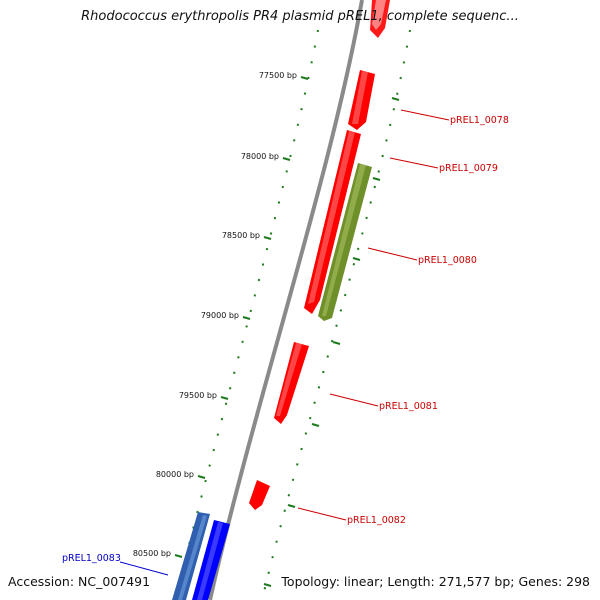 The height and width of the screenshot is (600, 600). I want to click on scale-tick-label: 79500 bp, so click(198, 395).